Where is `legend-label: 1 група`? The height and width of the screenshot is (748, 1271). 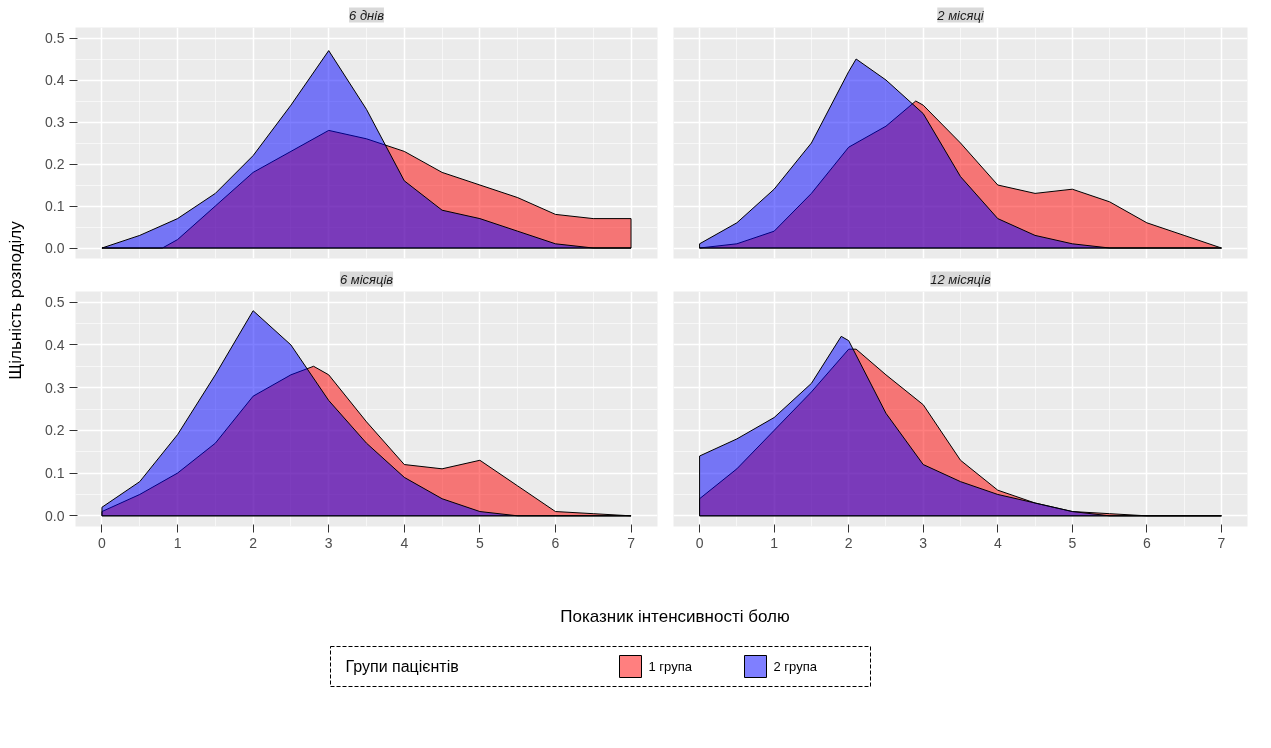
legend-label: 1 група is located at coordinates (670, 666).